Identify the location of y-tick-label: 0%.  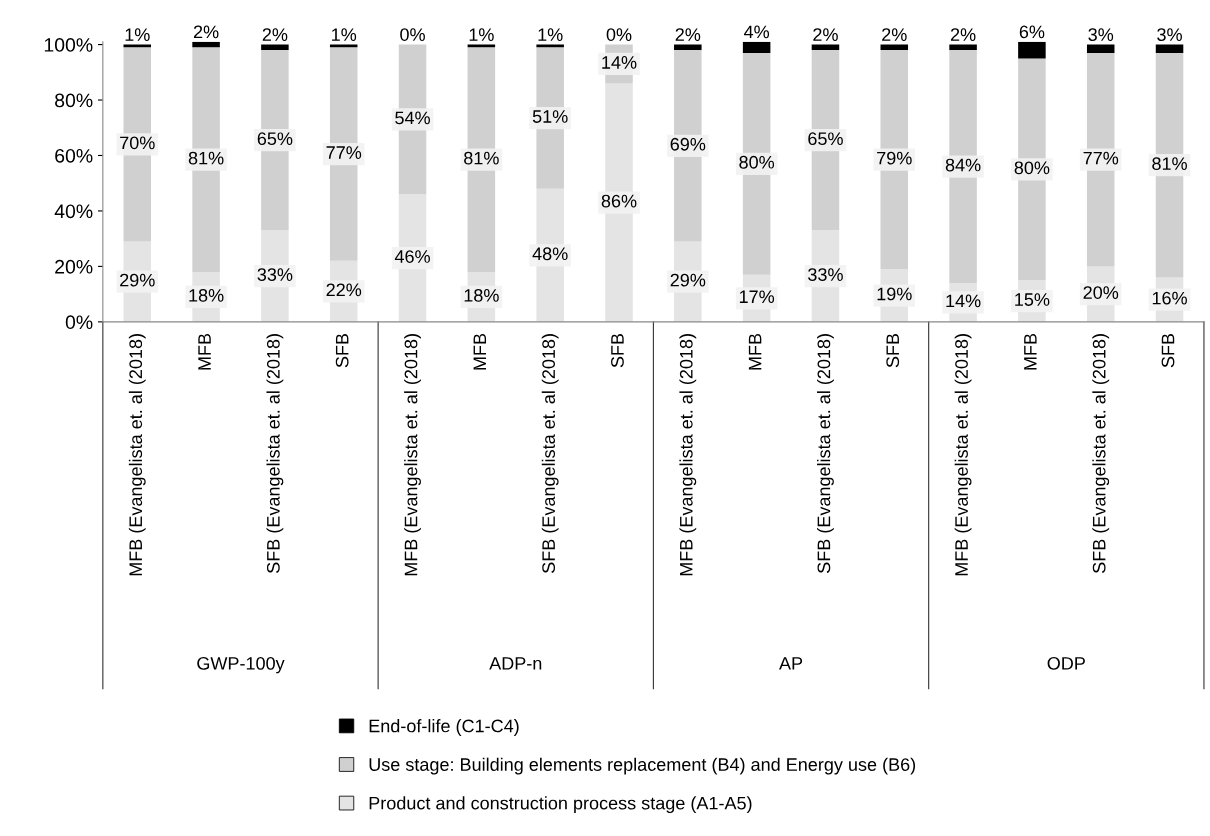
(79, 322).